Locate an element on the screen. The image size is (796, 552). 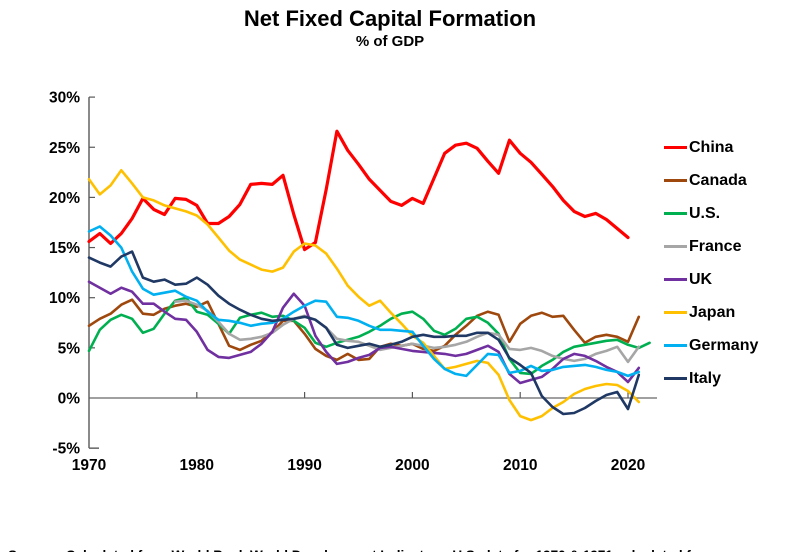
legend-item-us: U.S. is located at coordinates (729, 213).